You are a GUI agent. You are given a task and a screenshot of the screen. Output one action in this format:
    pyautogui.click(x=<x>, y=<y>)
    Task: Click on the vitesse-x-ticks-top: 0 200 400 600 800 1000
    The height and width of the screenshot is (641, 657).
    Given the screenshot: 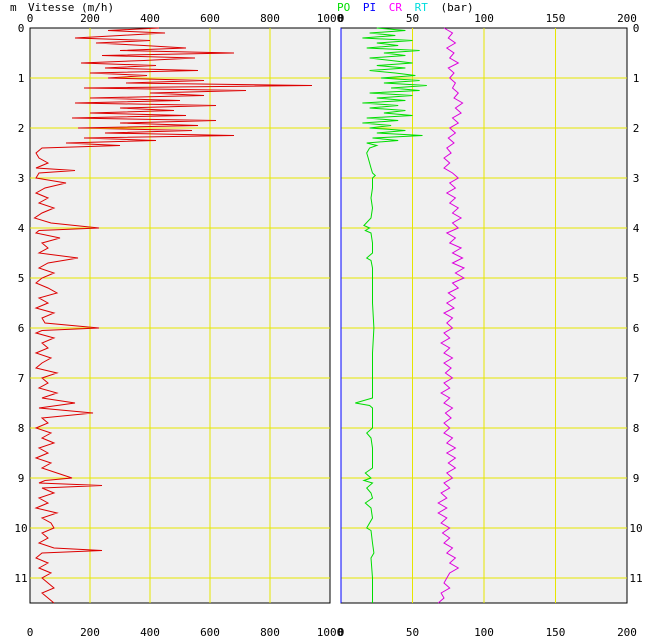 What is the action you would take?
    pyautogui.click(x=185, y=18)
    